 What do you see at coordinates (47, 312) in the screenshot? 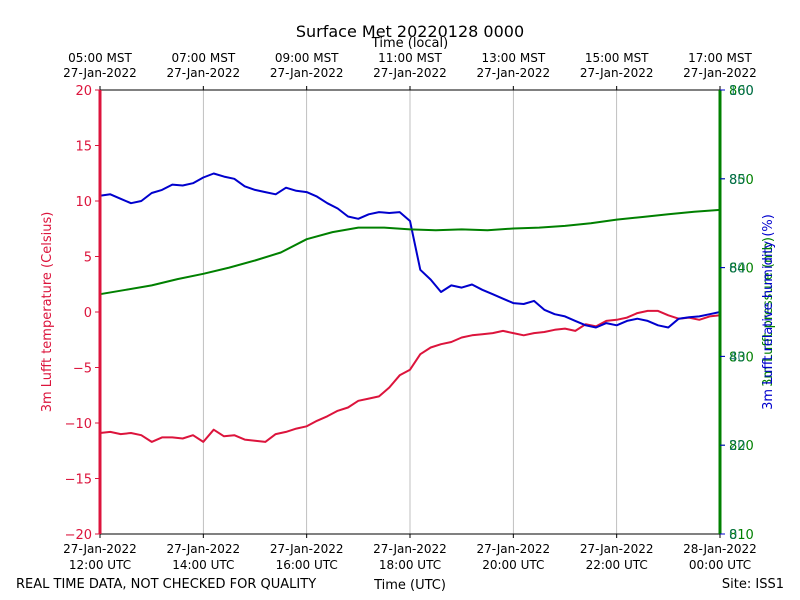
I see `left-axis-label: 3m Lufft temperature (Celsius)` at bounding box center [47, 312].